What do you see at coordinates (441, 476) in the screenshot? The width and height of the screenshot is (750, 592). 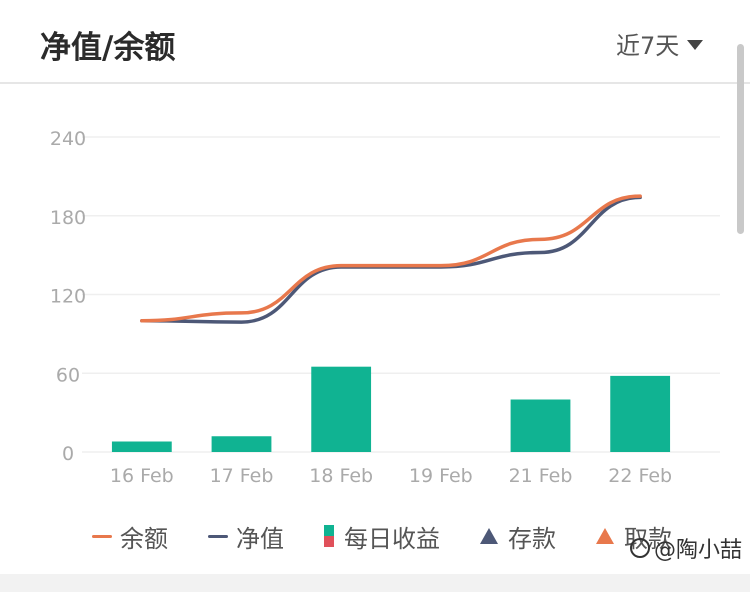 I see `x-tick-label: 19 Feb` at bounding box center [441, 476].